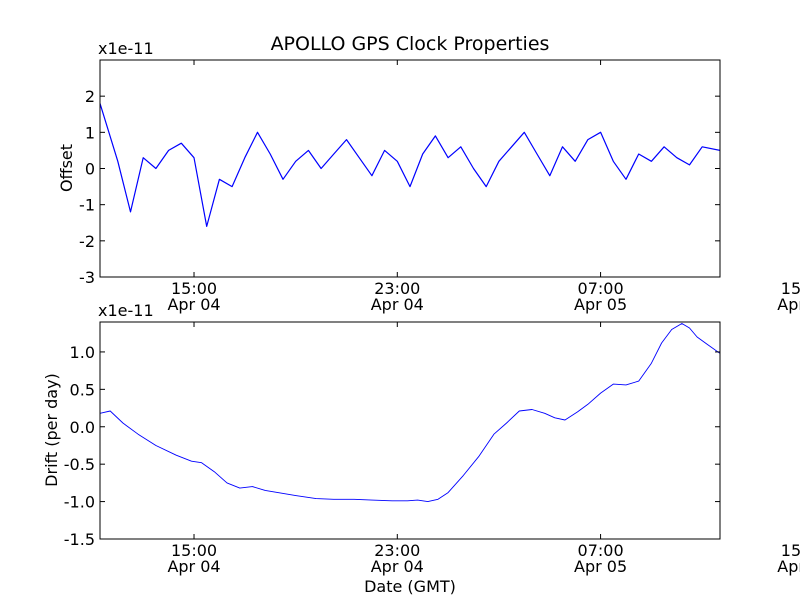  Describe the element at coordinates (51, 430) in the screenshot. I see `drift-y-axis-label: Drift (per day)` at that location.